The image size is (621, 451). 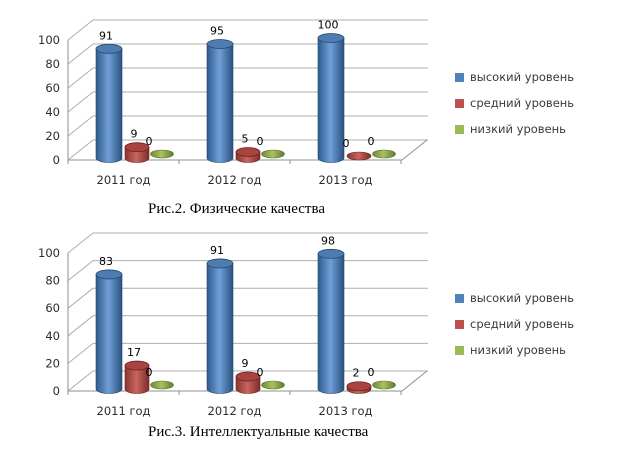 I want to click on bar-2011-год-series-1, so click(x=137, y=379).